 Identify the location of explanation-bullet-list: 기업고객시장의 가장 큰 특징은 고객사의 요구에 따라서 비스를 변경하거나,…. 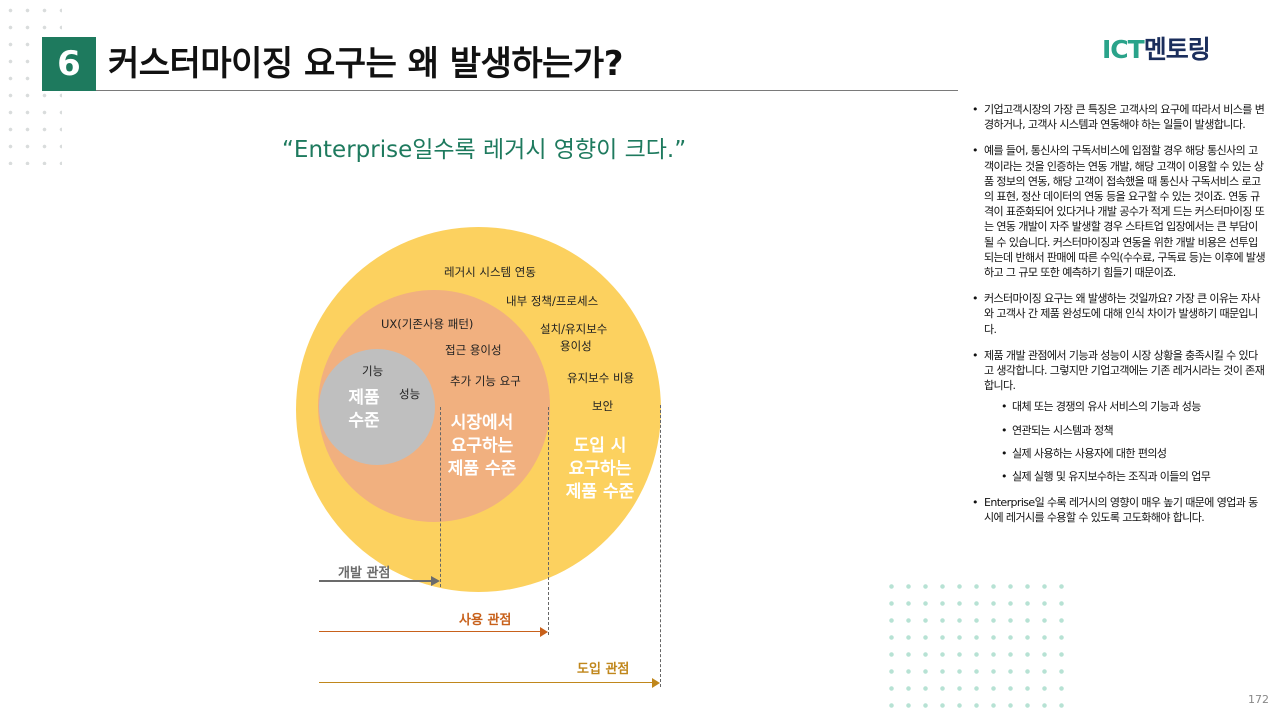
(1119, 319).